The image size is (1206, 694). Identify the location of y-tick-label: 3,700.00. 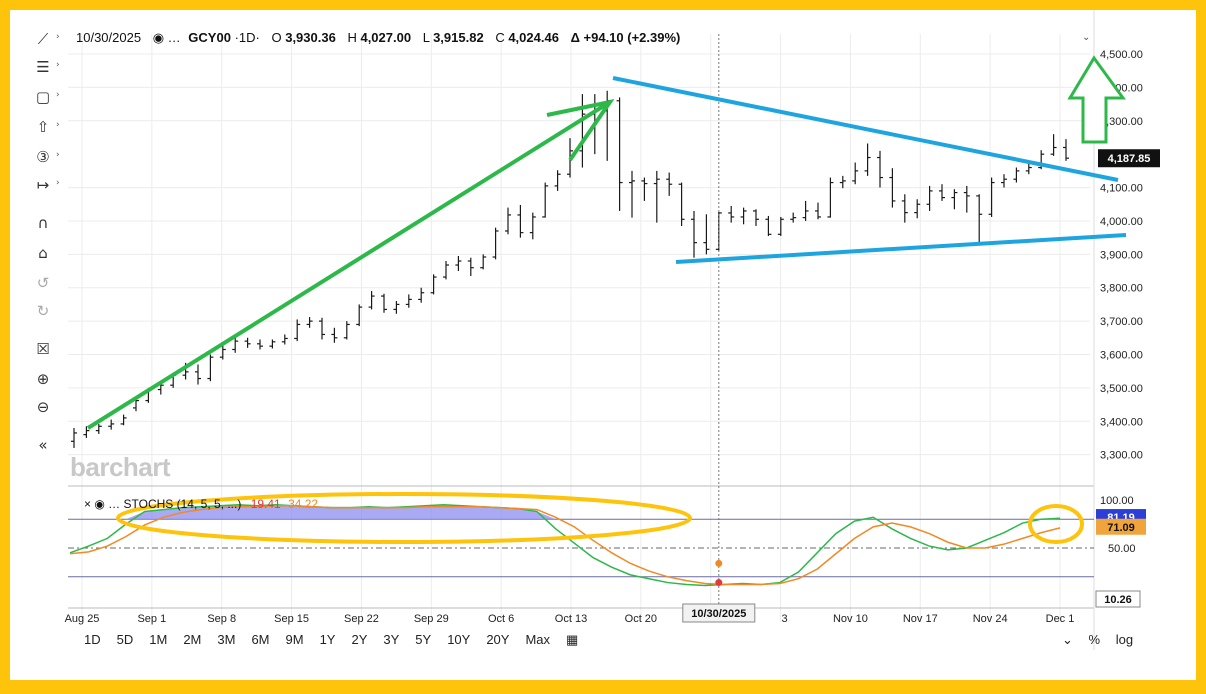
(1121, 322).